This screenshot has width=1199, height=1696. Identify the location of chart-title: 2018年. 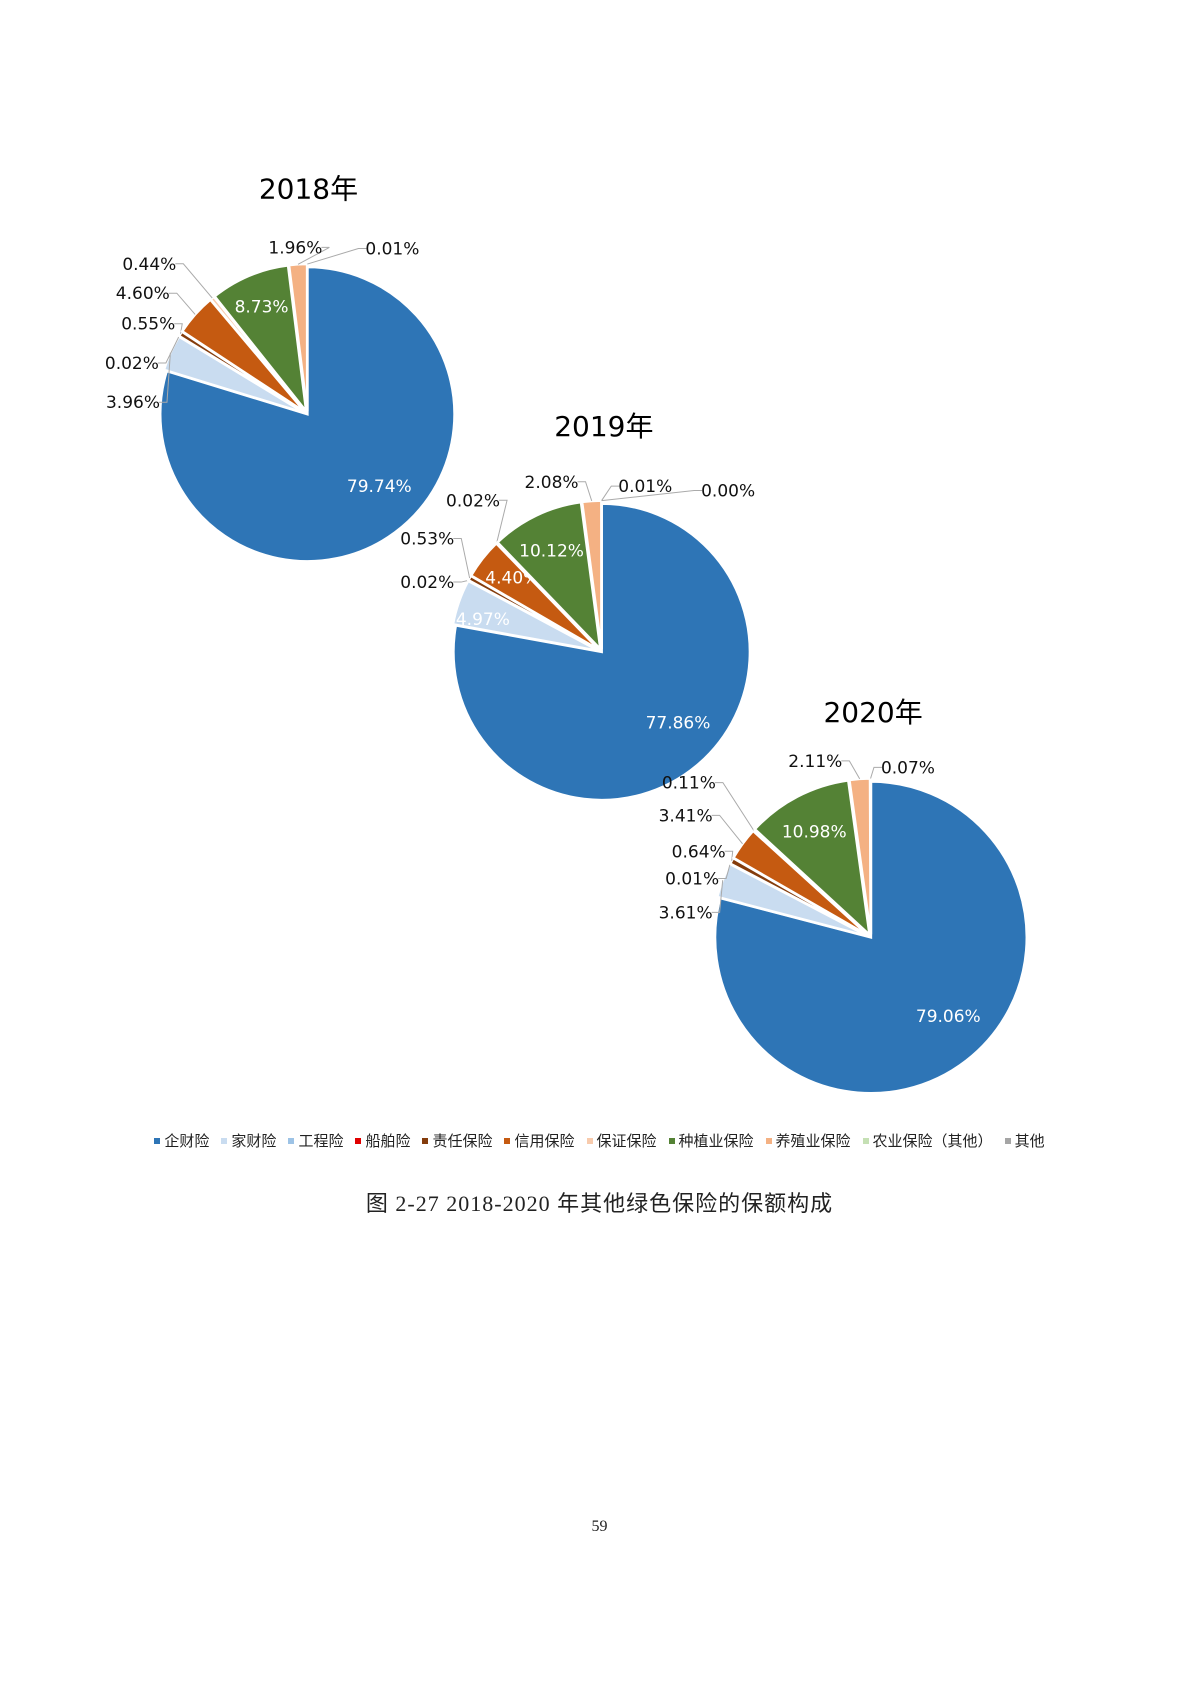
(308, 189).